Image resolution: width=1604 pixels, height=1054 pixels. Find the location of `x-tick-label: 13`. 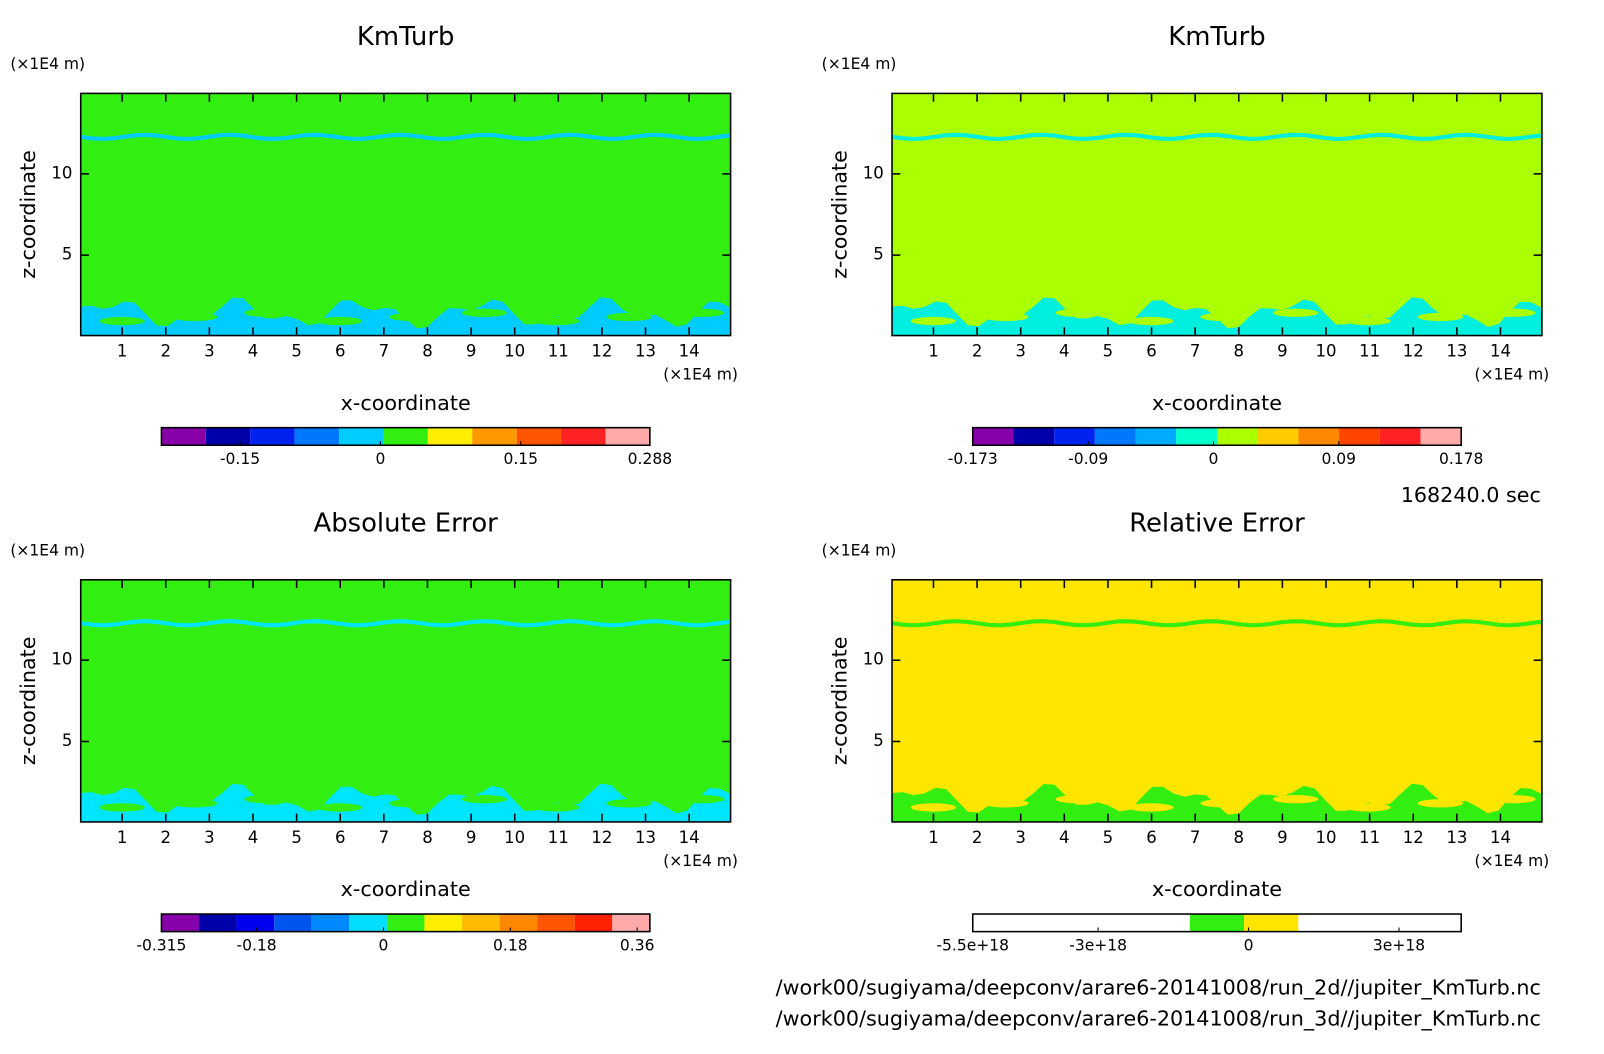

x-tick-label: 13 is located at coordinates (1456, 351).